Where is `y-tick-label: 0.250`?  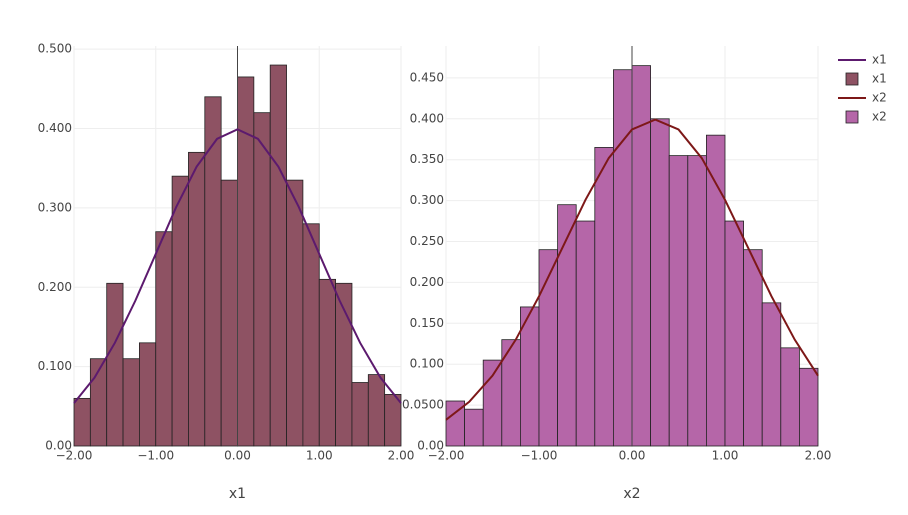 y-tick-label: 0.250 is located at coordinates (427, 241).